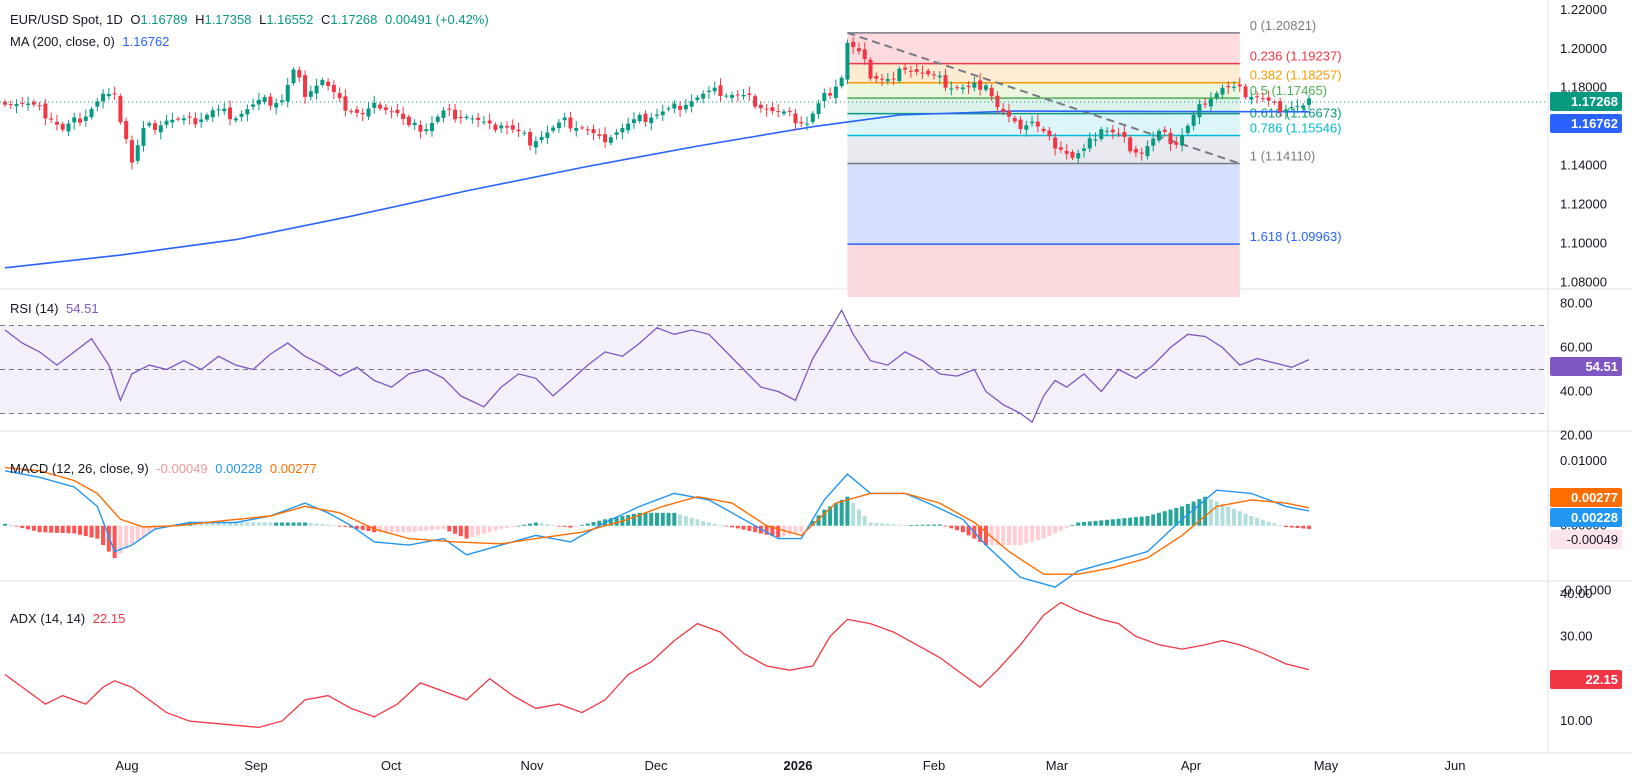 The height and width of the screenshot is (783, 1632). Describe the element at coordinates (1455, 765) in the screenshot. I see `x-tick-Jun: Jun` at that location.